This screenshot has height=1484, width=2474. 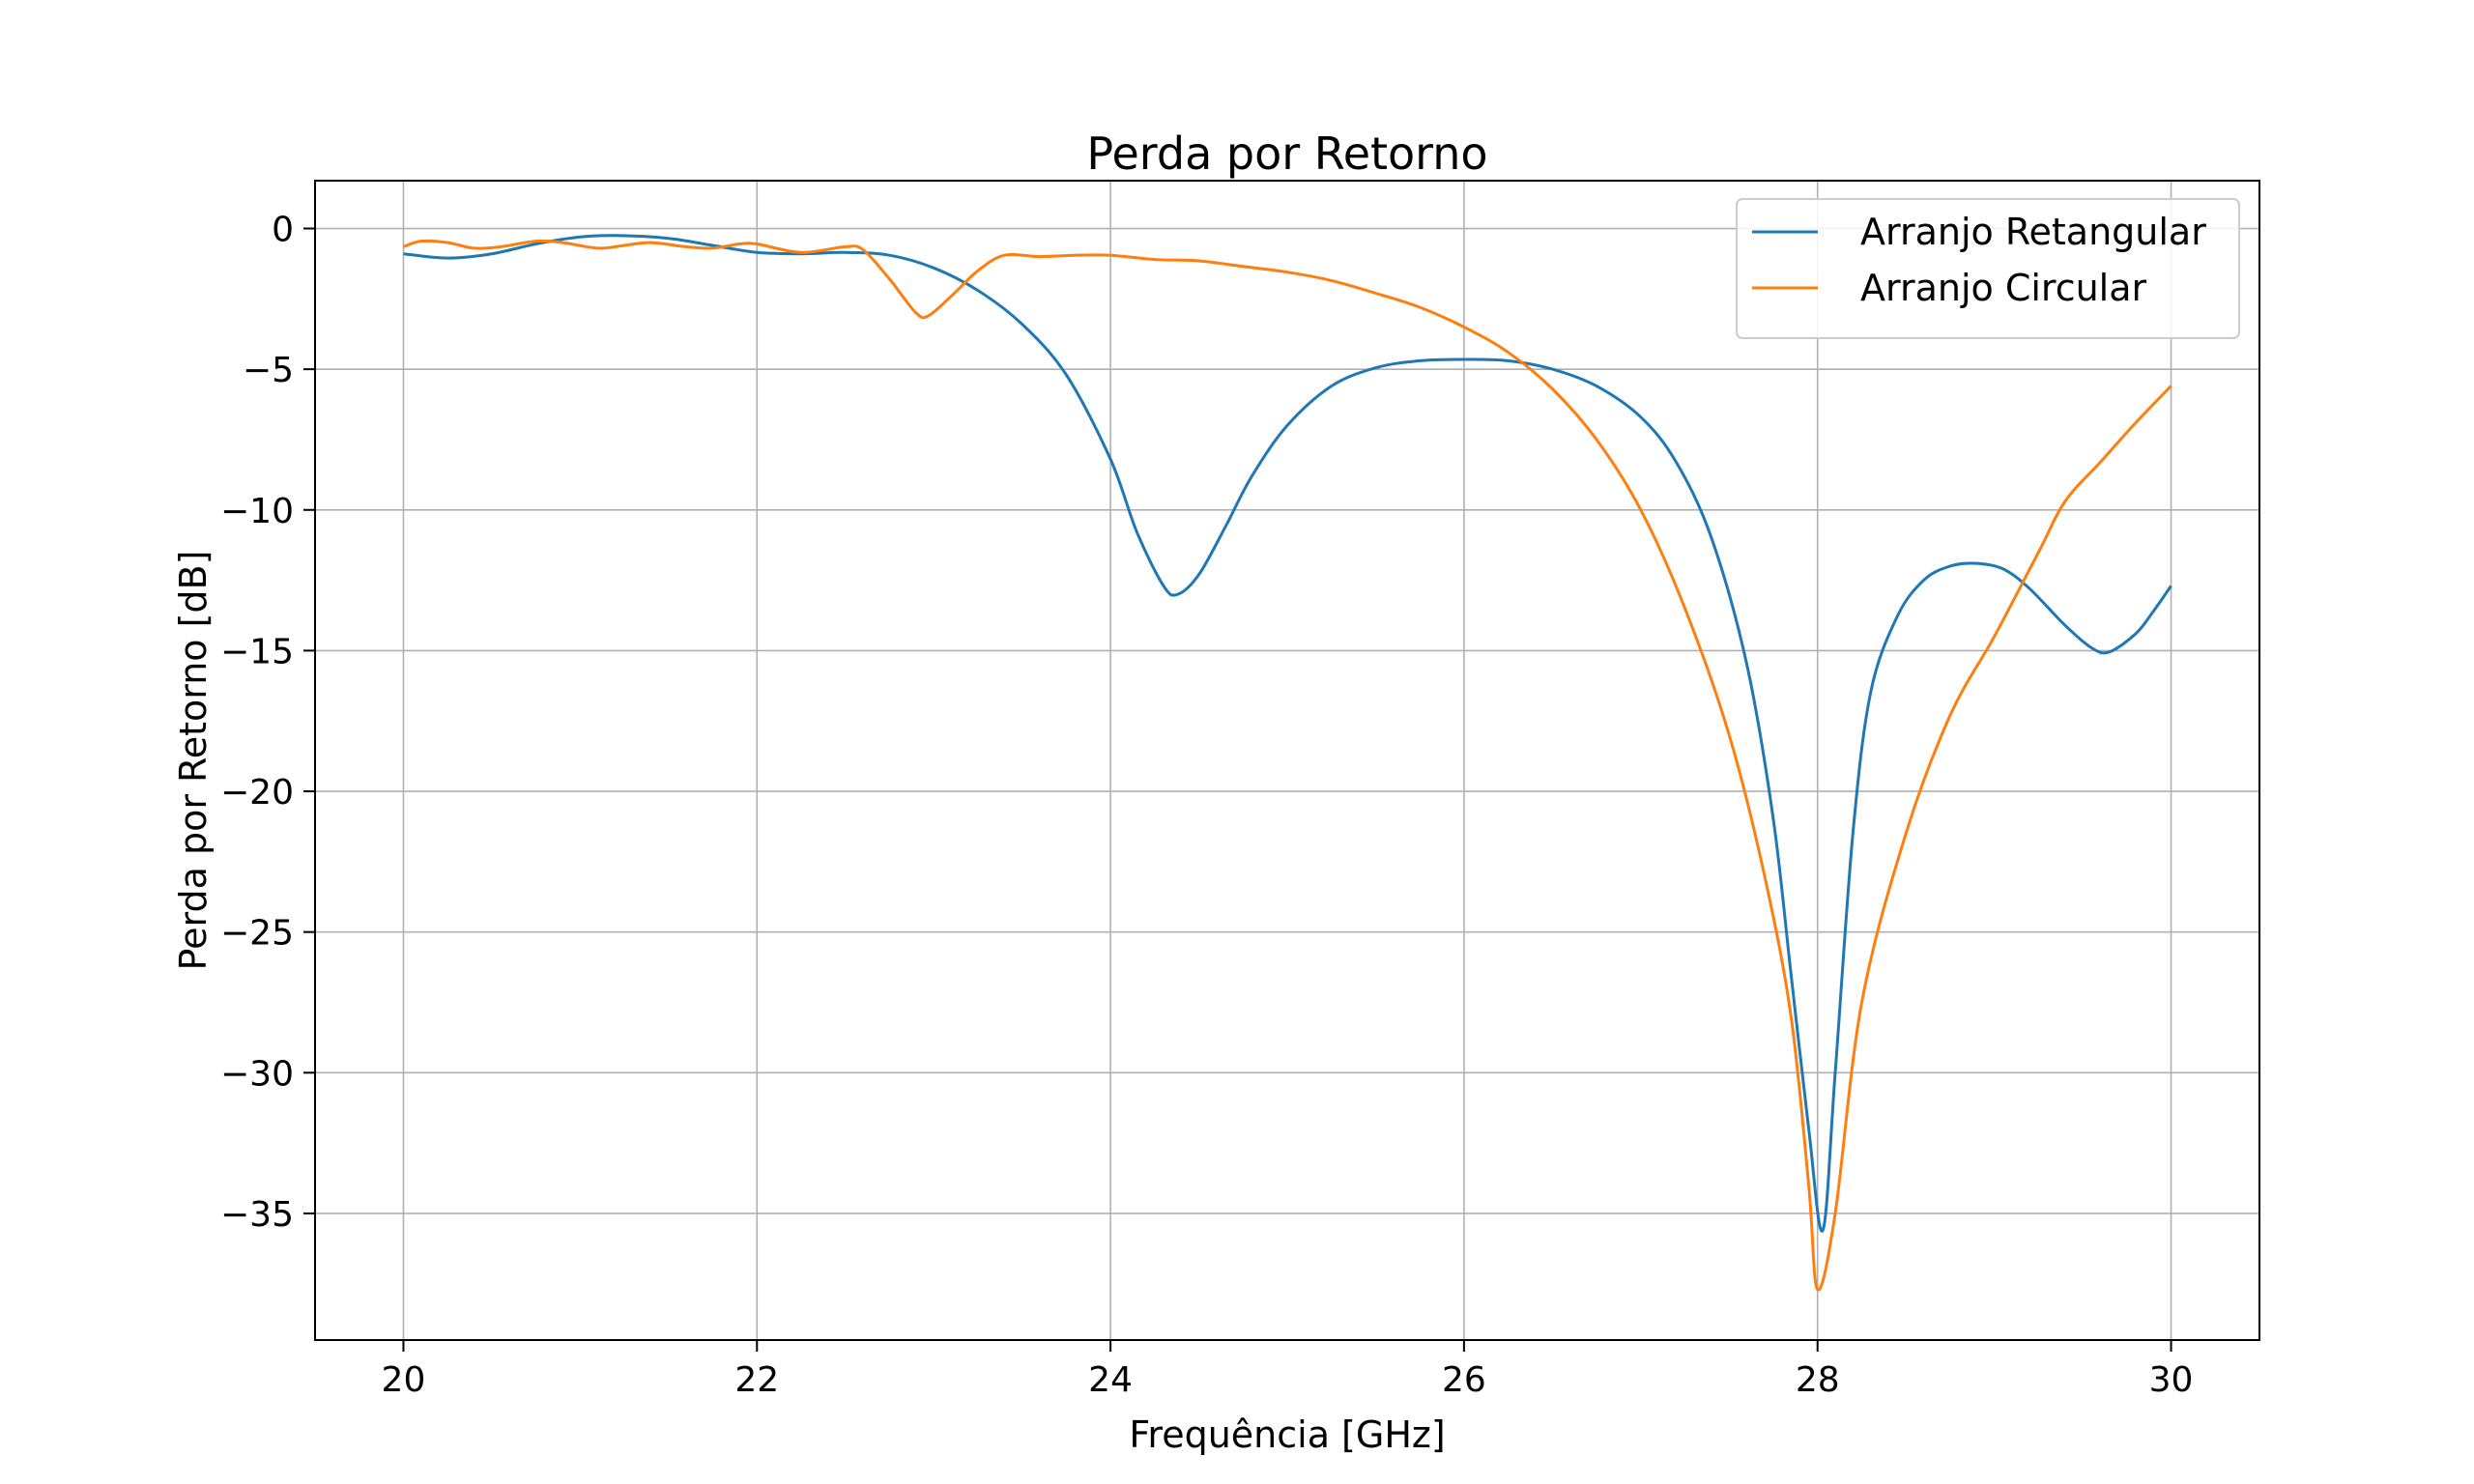 I want to click on y-tick-label: 0, so click(x=283, y=230).